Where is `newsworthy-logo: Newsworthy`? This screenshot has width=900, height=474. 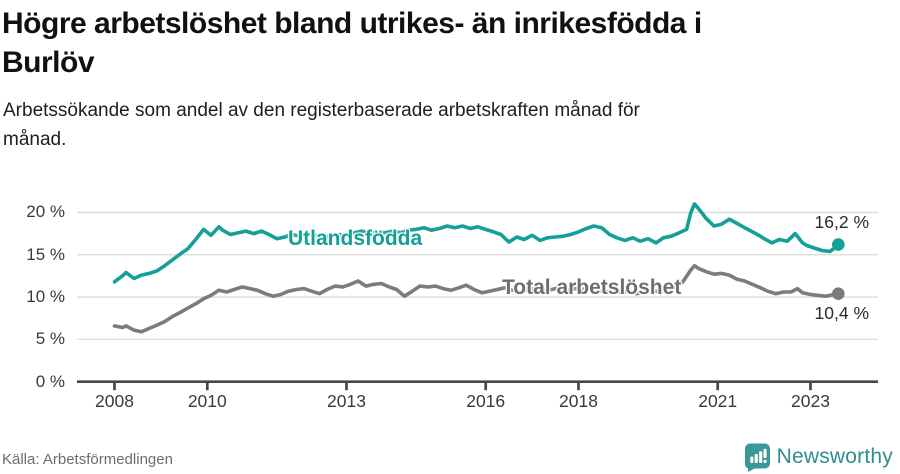
newsworthy-logo: Newsworthy is located at coordinates (818, 457).